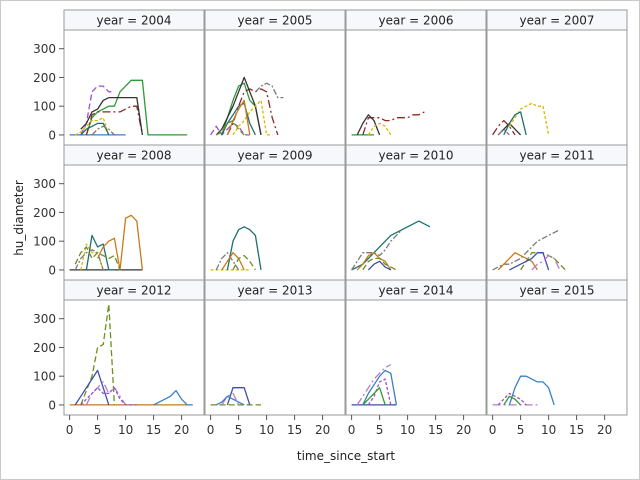  What do you see at coordinates (416, 21) in the screenshot?
I see `facet-label: year = 2006` at bounding box center [416, 21].